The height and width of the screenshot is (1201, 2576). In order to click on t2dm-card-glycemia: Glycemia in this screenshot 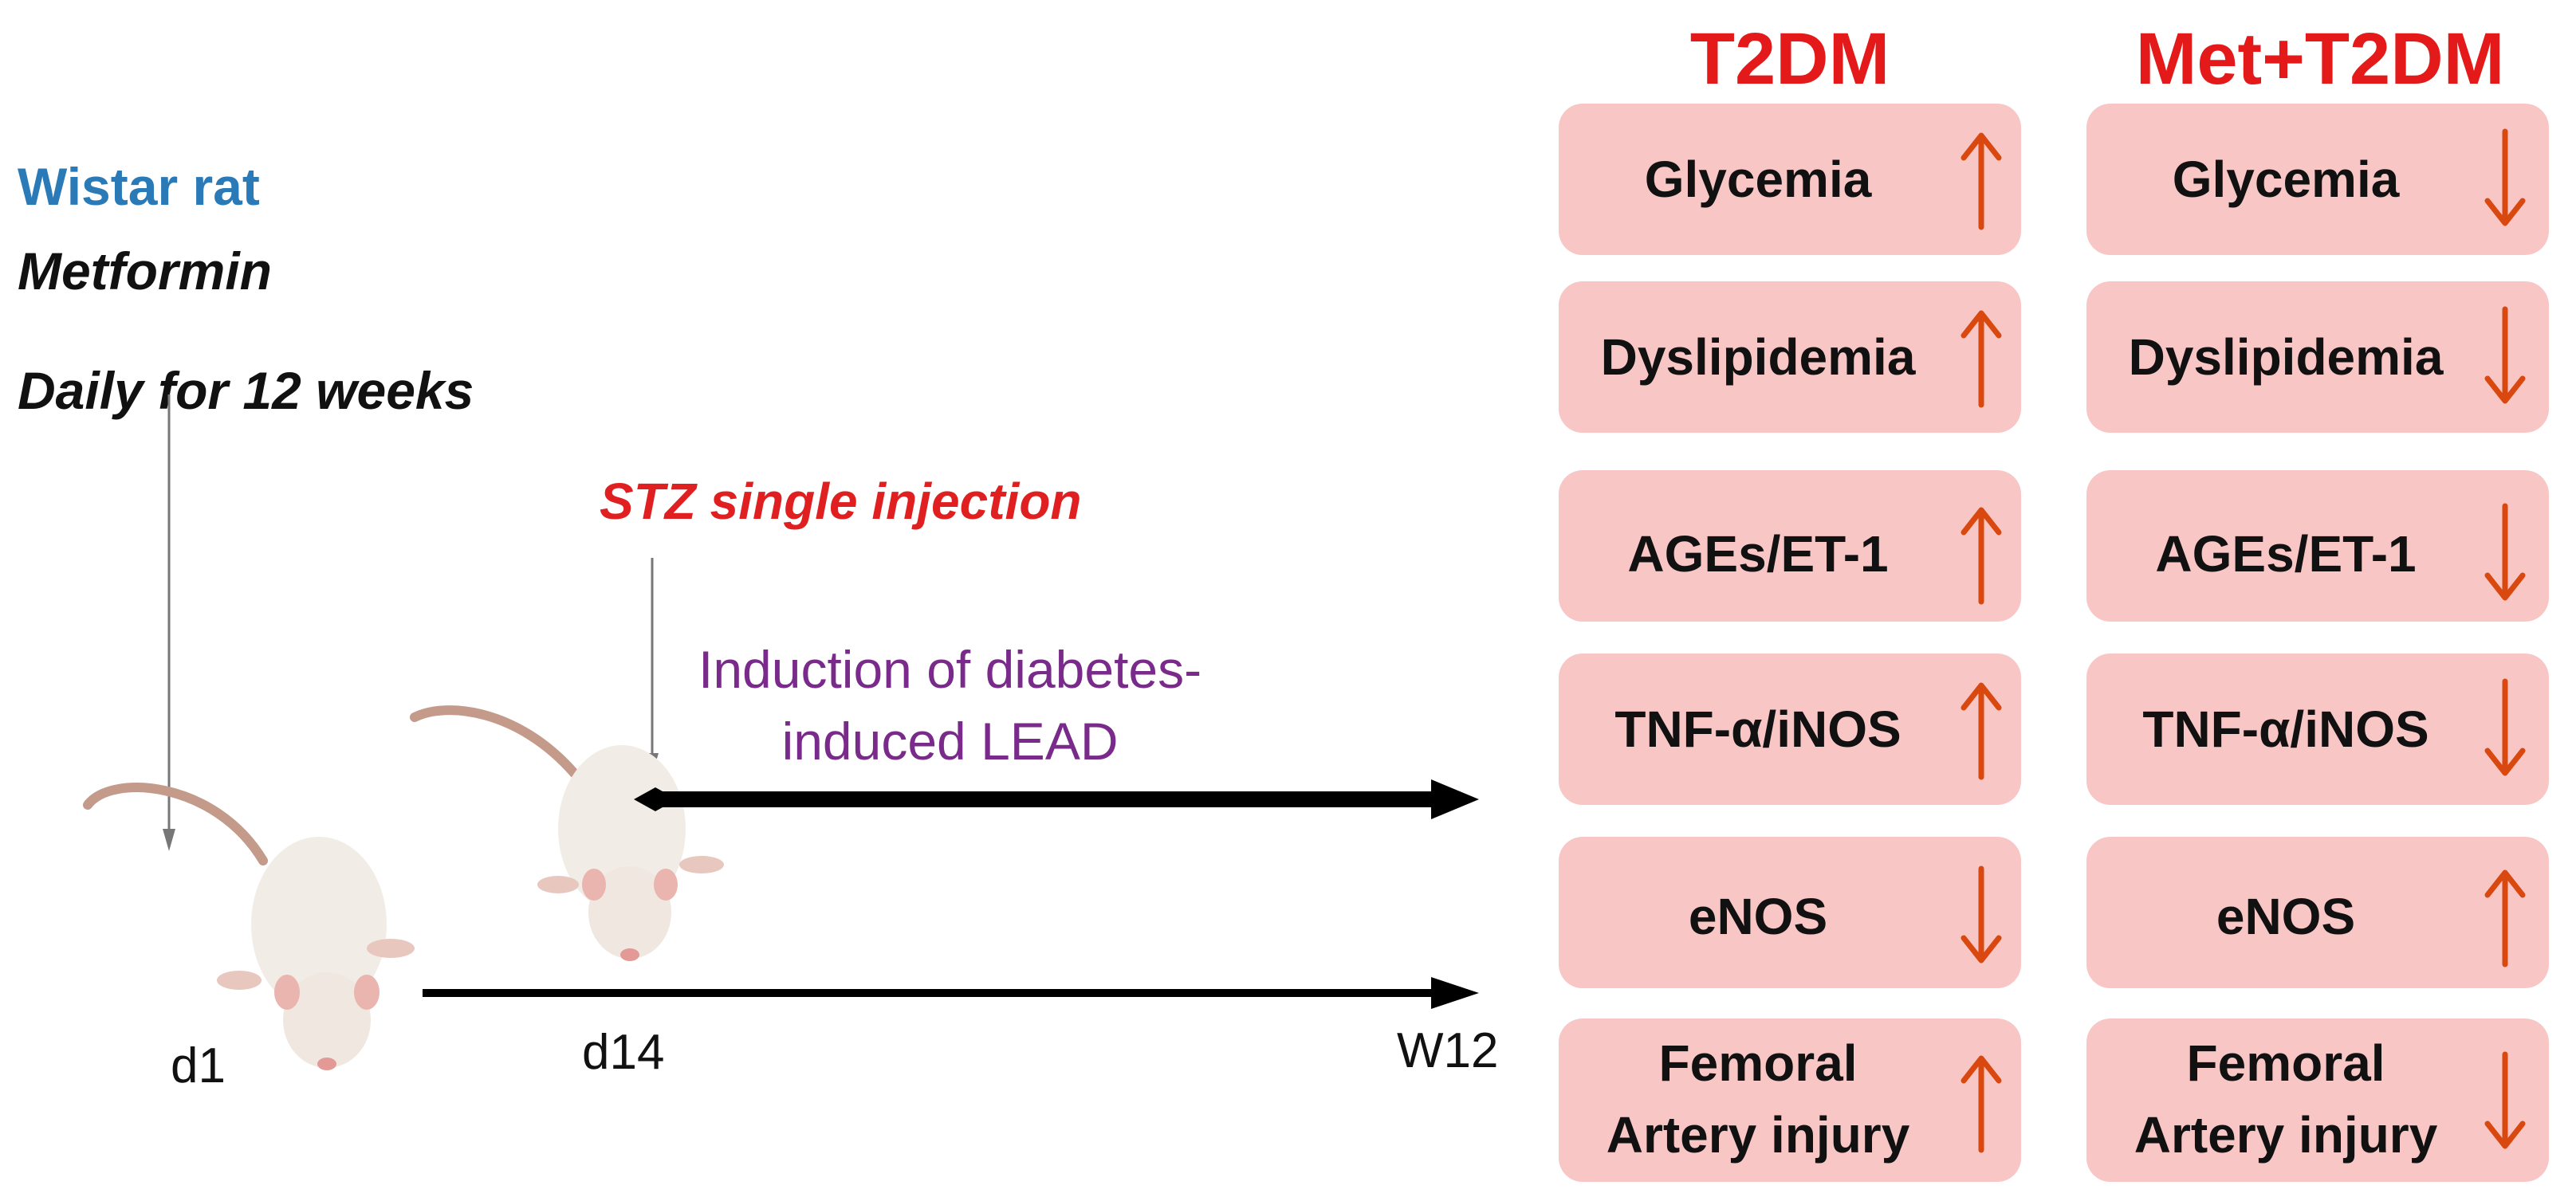, I will do `click(1790, 179)`.